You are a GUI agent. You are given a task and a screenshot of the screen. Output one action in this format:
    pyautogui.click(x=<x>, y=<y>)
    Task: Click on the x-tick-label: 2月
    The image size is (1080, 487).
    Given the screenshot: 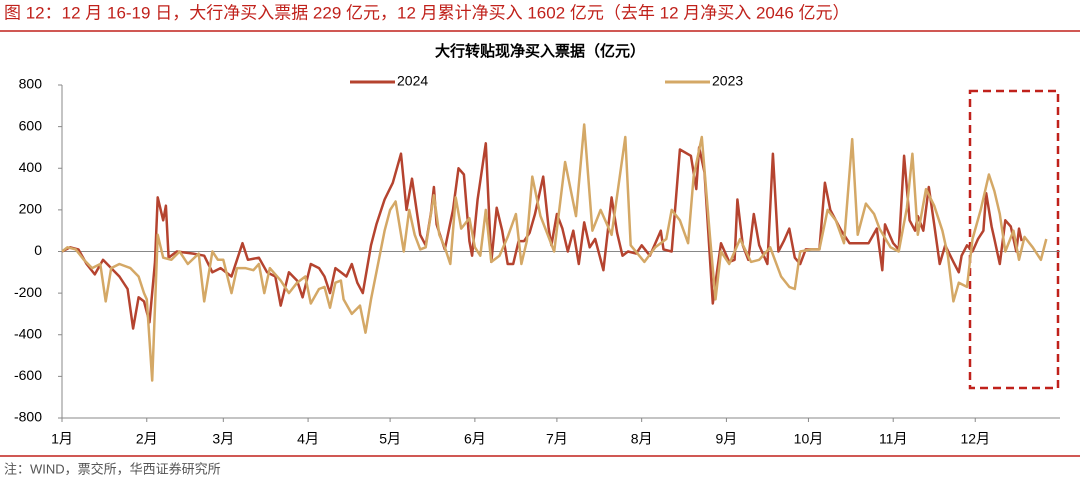 What is the action you would take?
    pyautogui.click(x=147, y=439)
    